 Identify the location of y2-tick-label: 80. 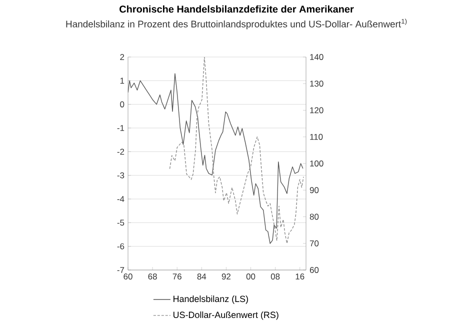
(314, 217).